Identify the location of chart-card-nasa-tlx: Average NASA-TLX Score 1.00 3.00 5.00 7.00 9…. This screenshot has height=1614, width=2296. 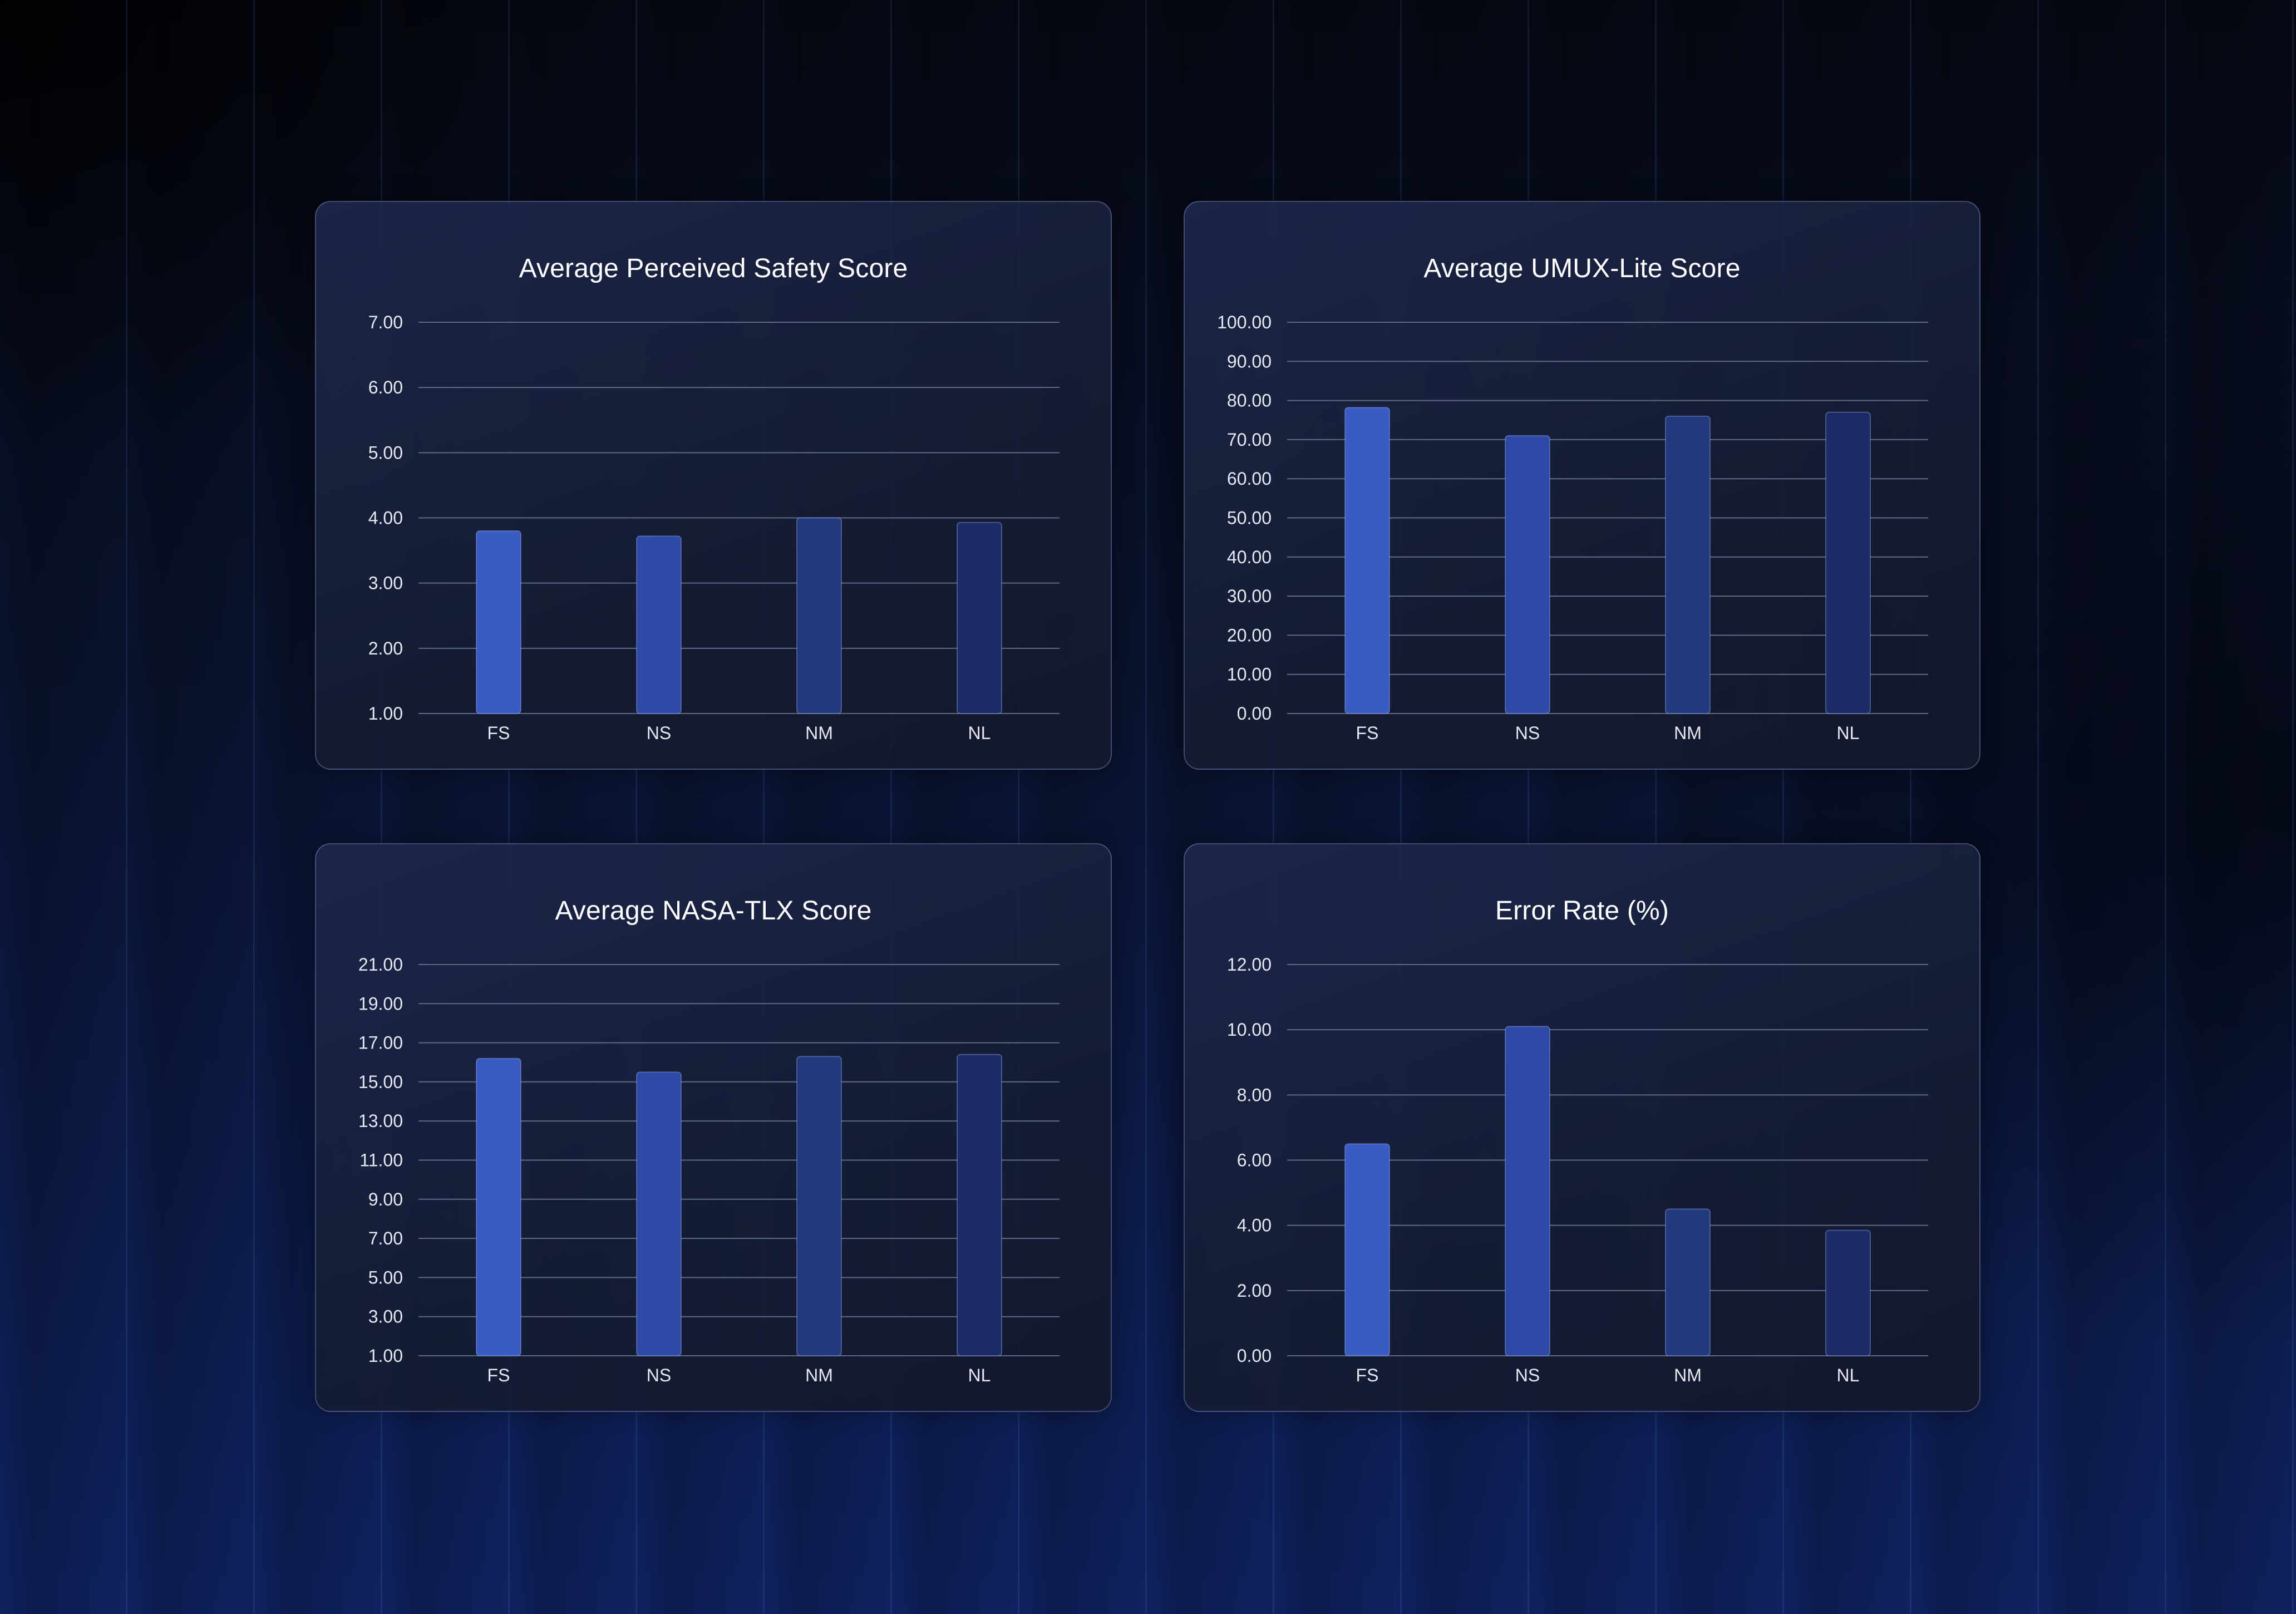
(713, 1127).